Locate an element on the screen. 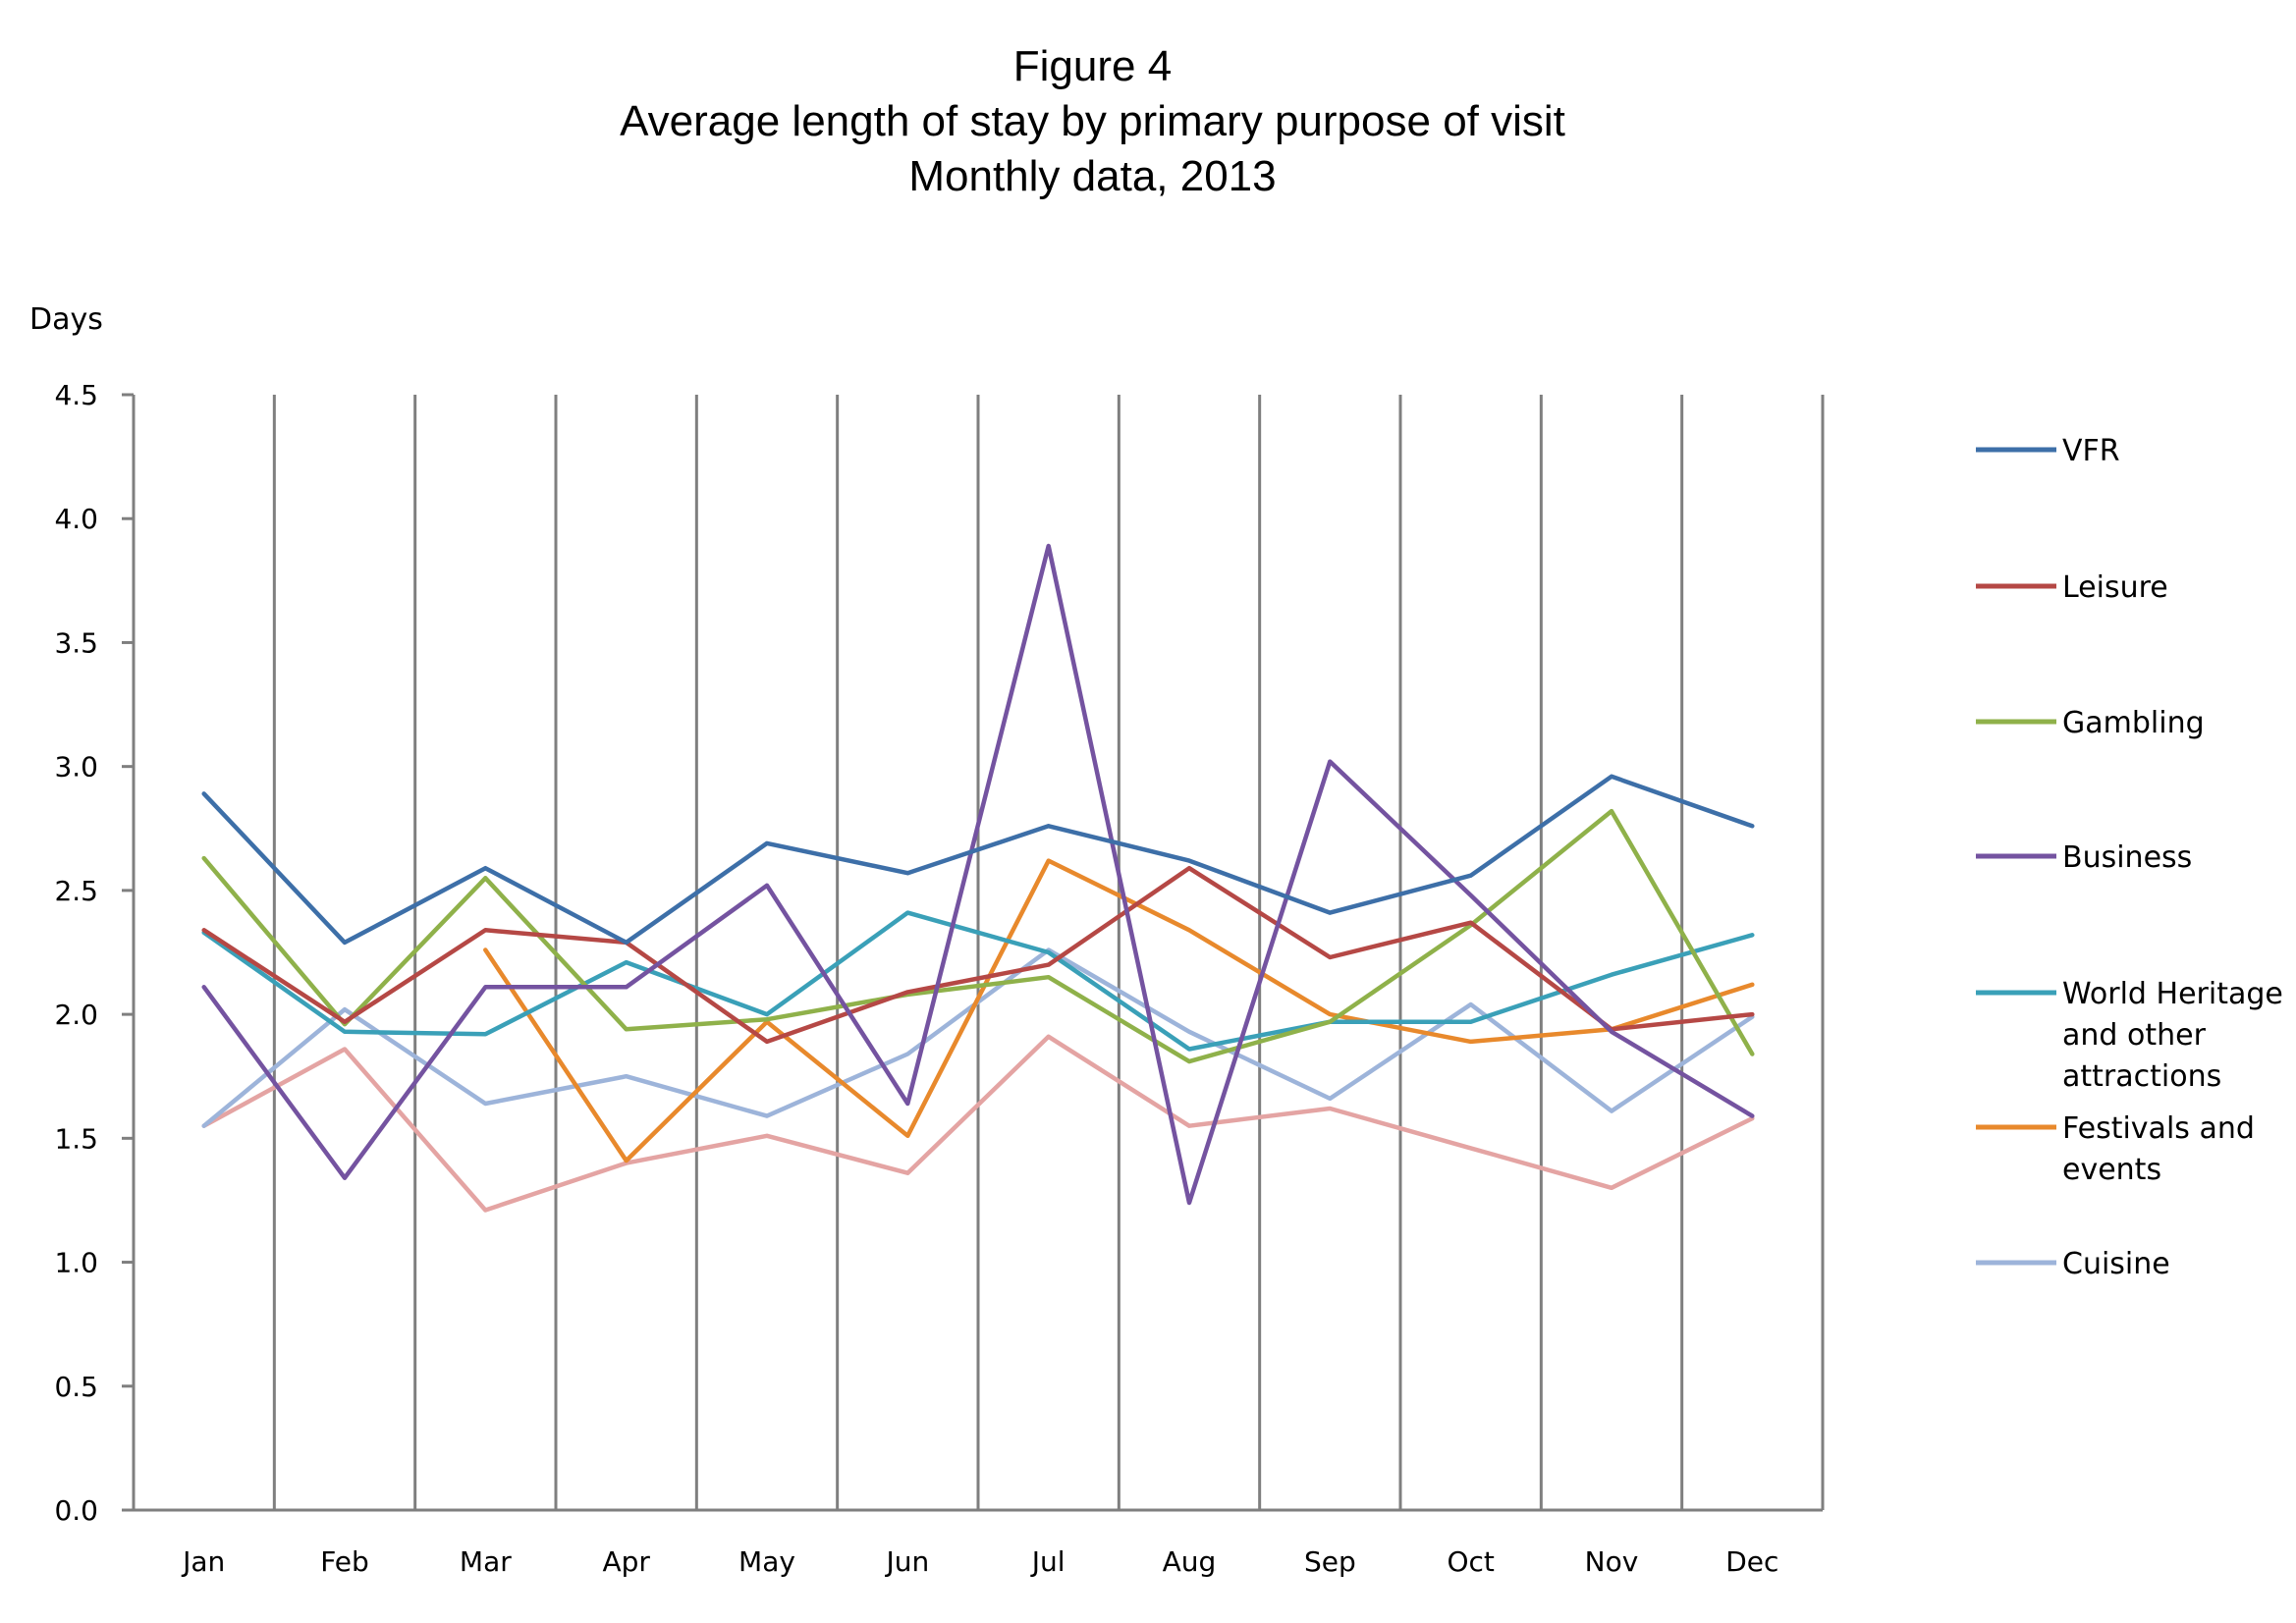 Image resolution: width=2296 pixels, height=1623 pixels. y-tick-label: 0.5 is located at coordinates (76, 1387).